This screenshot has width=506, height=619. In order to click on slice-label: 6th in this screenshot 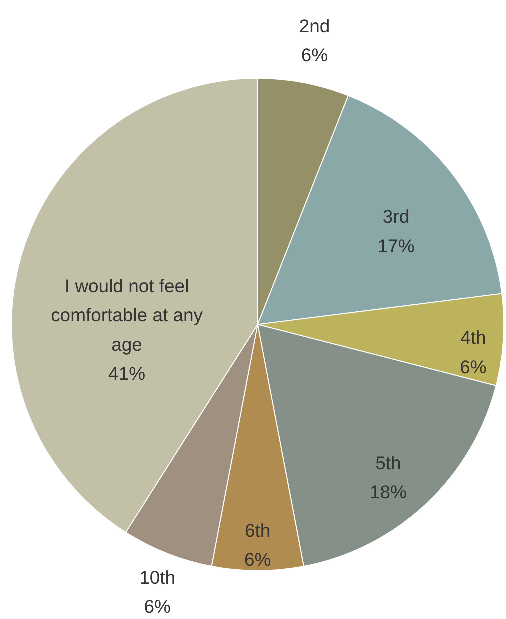, I will do `click(258, 530)`.